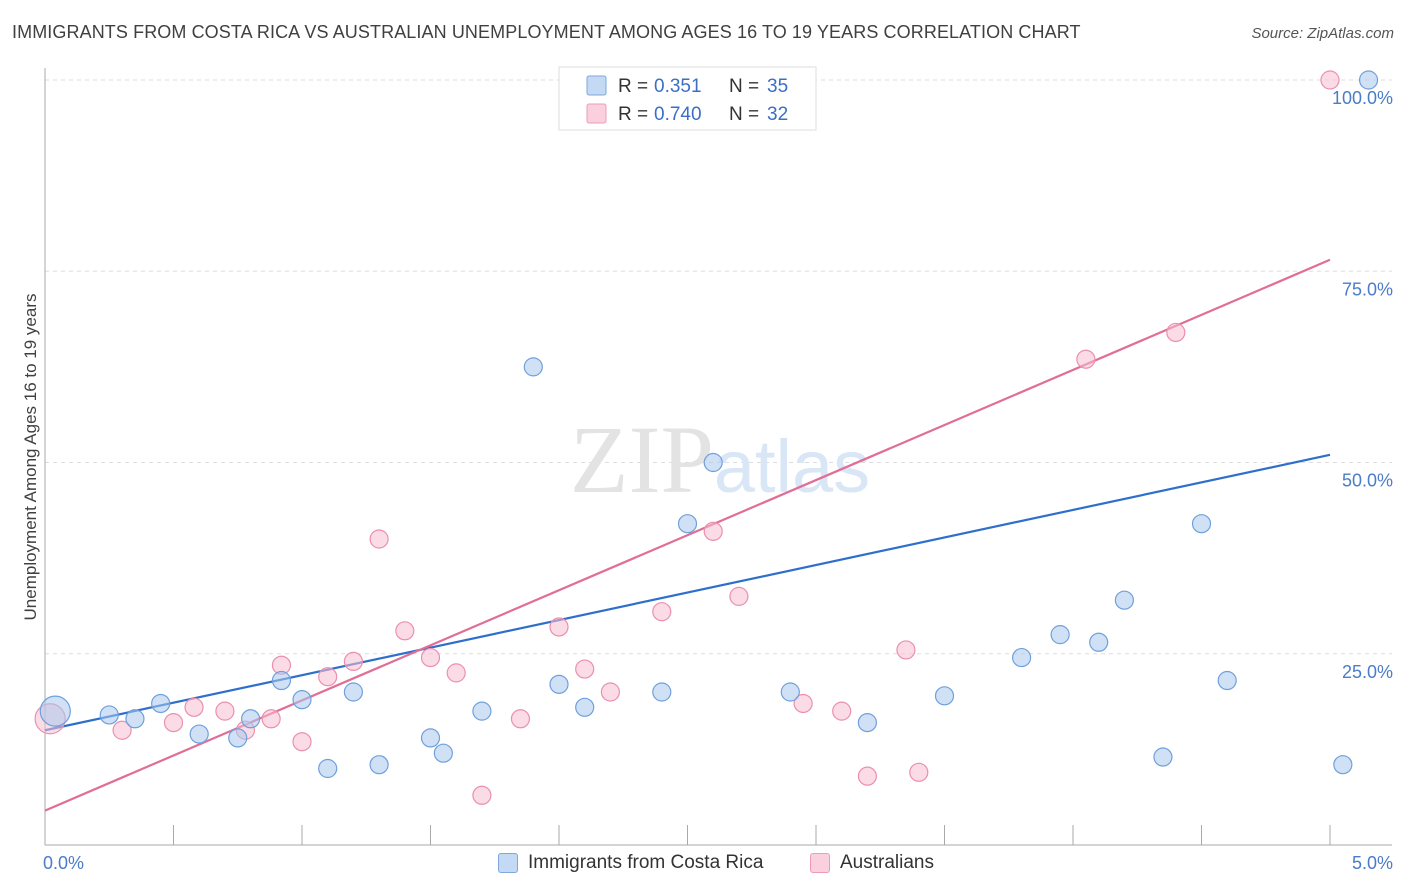 This screenshot has height=892, width=1406. Describe the element at coordinates (642, 459) in the screenshot. I see `watermark-zip: ZIP` at that location.